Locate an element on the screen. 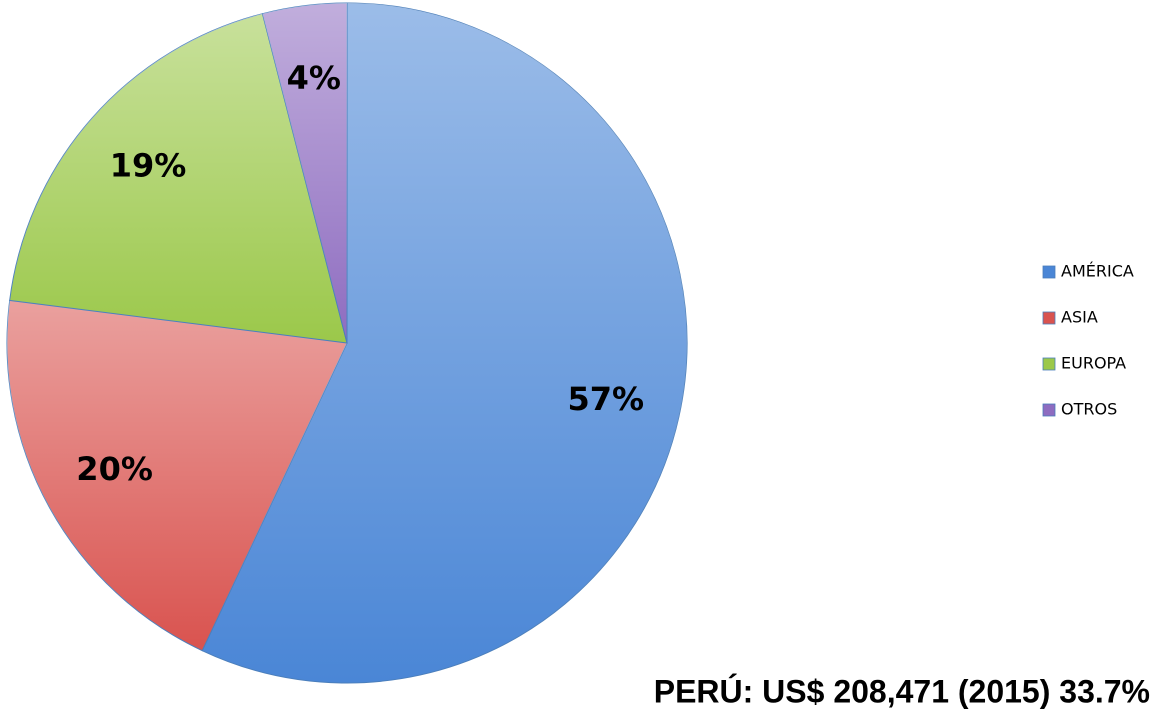  legend-label: OTROS is located at coordinates (1089, 409).